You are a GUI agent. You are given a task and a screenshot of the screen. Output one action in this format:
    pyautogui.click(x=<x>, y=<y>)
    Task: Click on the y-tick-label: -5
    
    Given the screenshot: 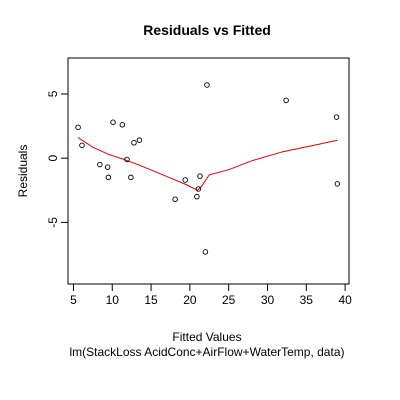 What is the action you would take?
    pyautogui.click(x=53, y=222)
    